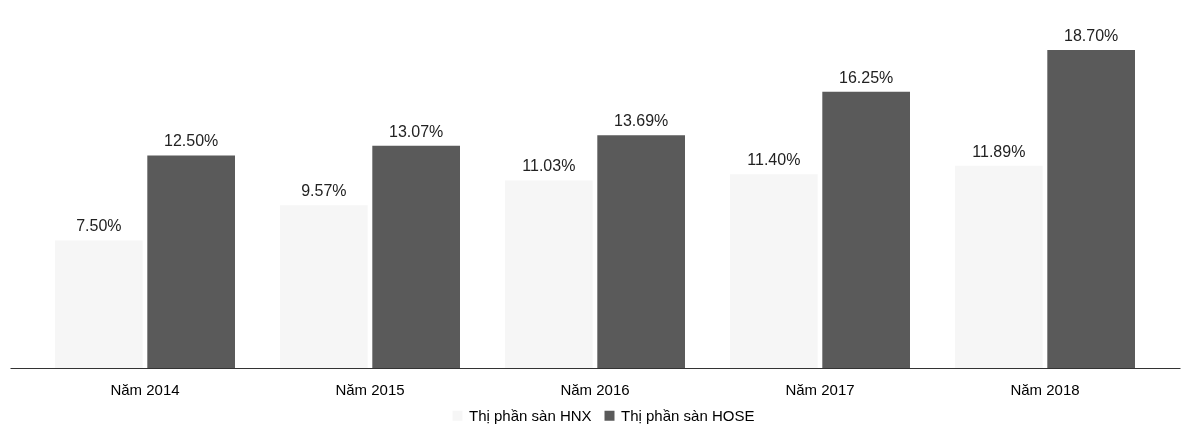 The image size is (1198, 435). What do you see at coordinates (866, 77) in the screenshot?
I see `data-label: 16.25%` at bounding box center [866, 77].